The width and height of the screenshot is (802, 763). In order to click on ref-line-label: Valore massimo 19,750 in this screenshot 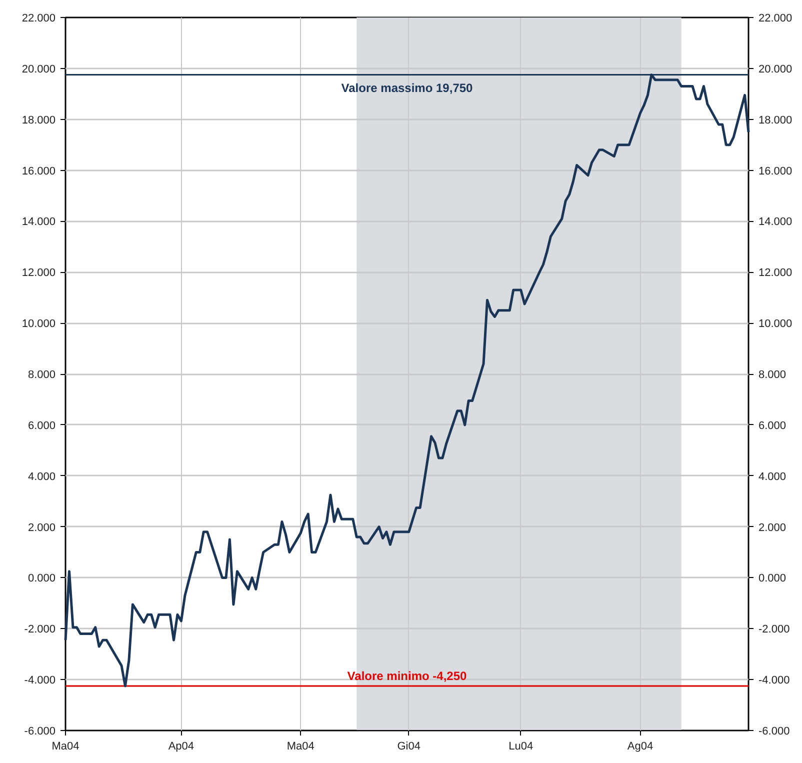, I will do `click(407, 87)`.